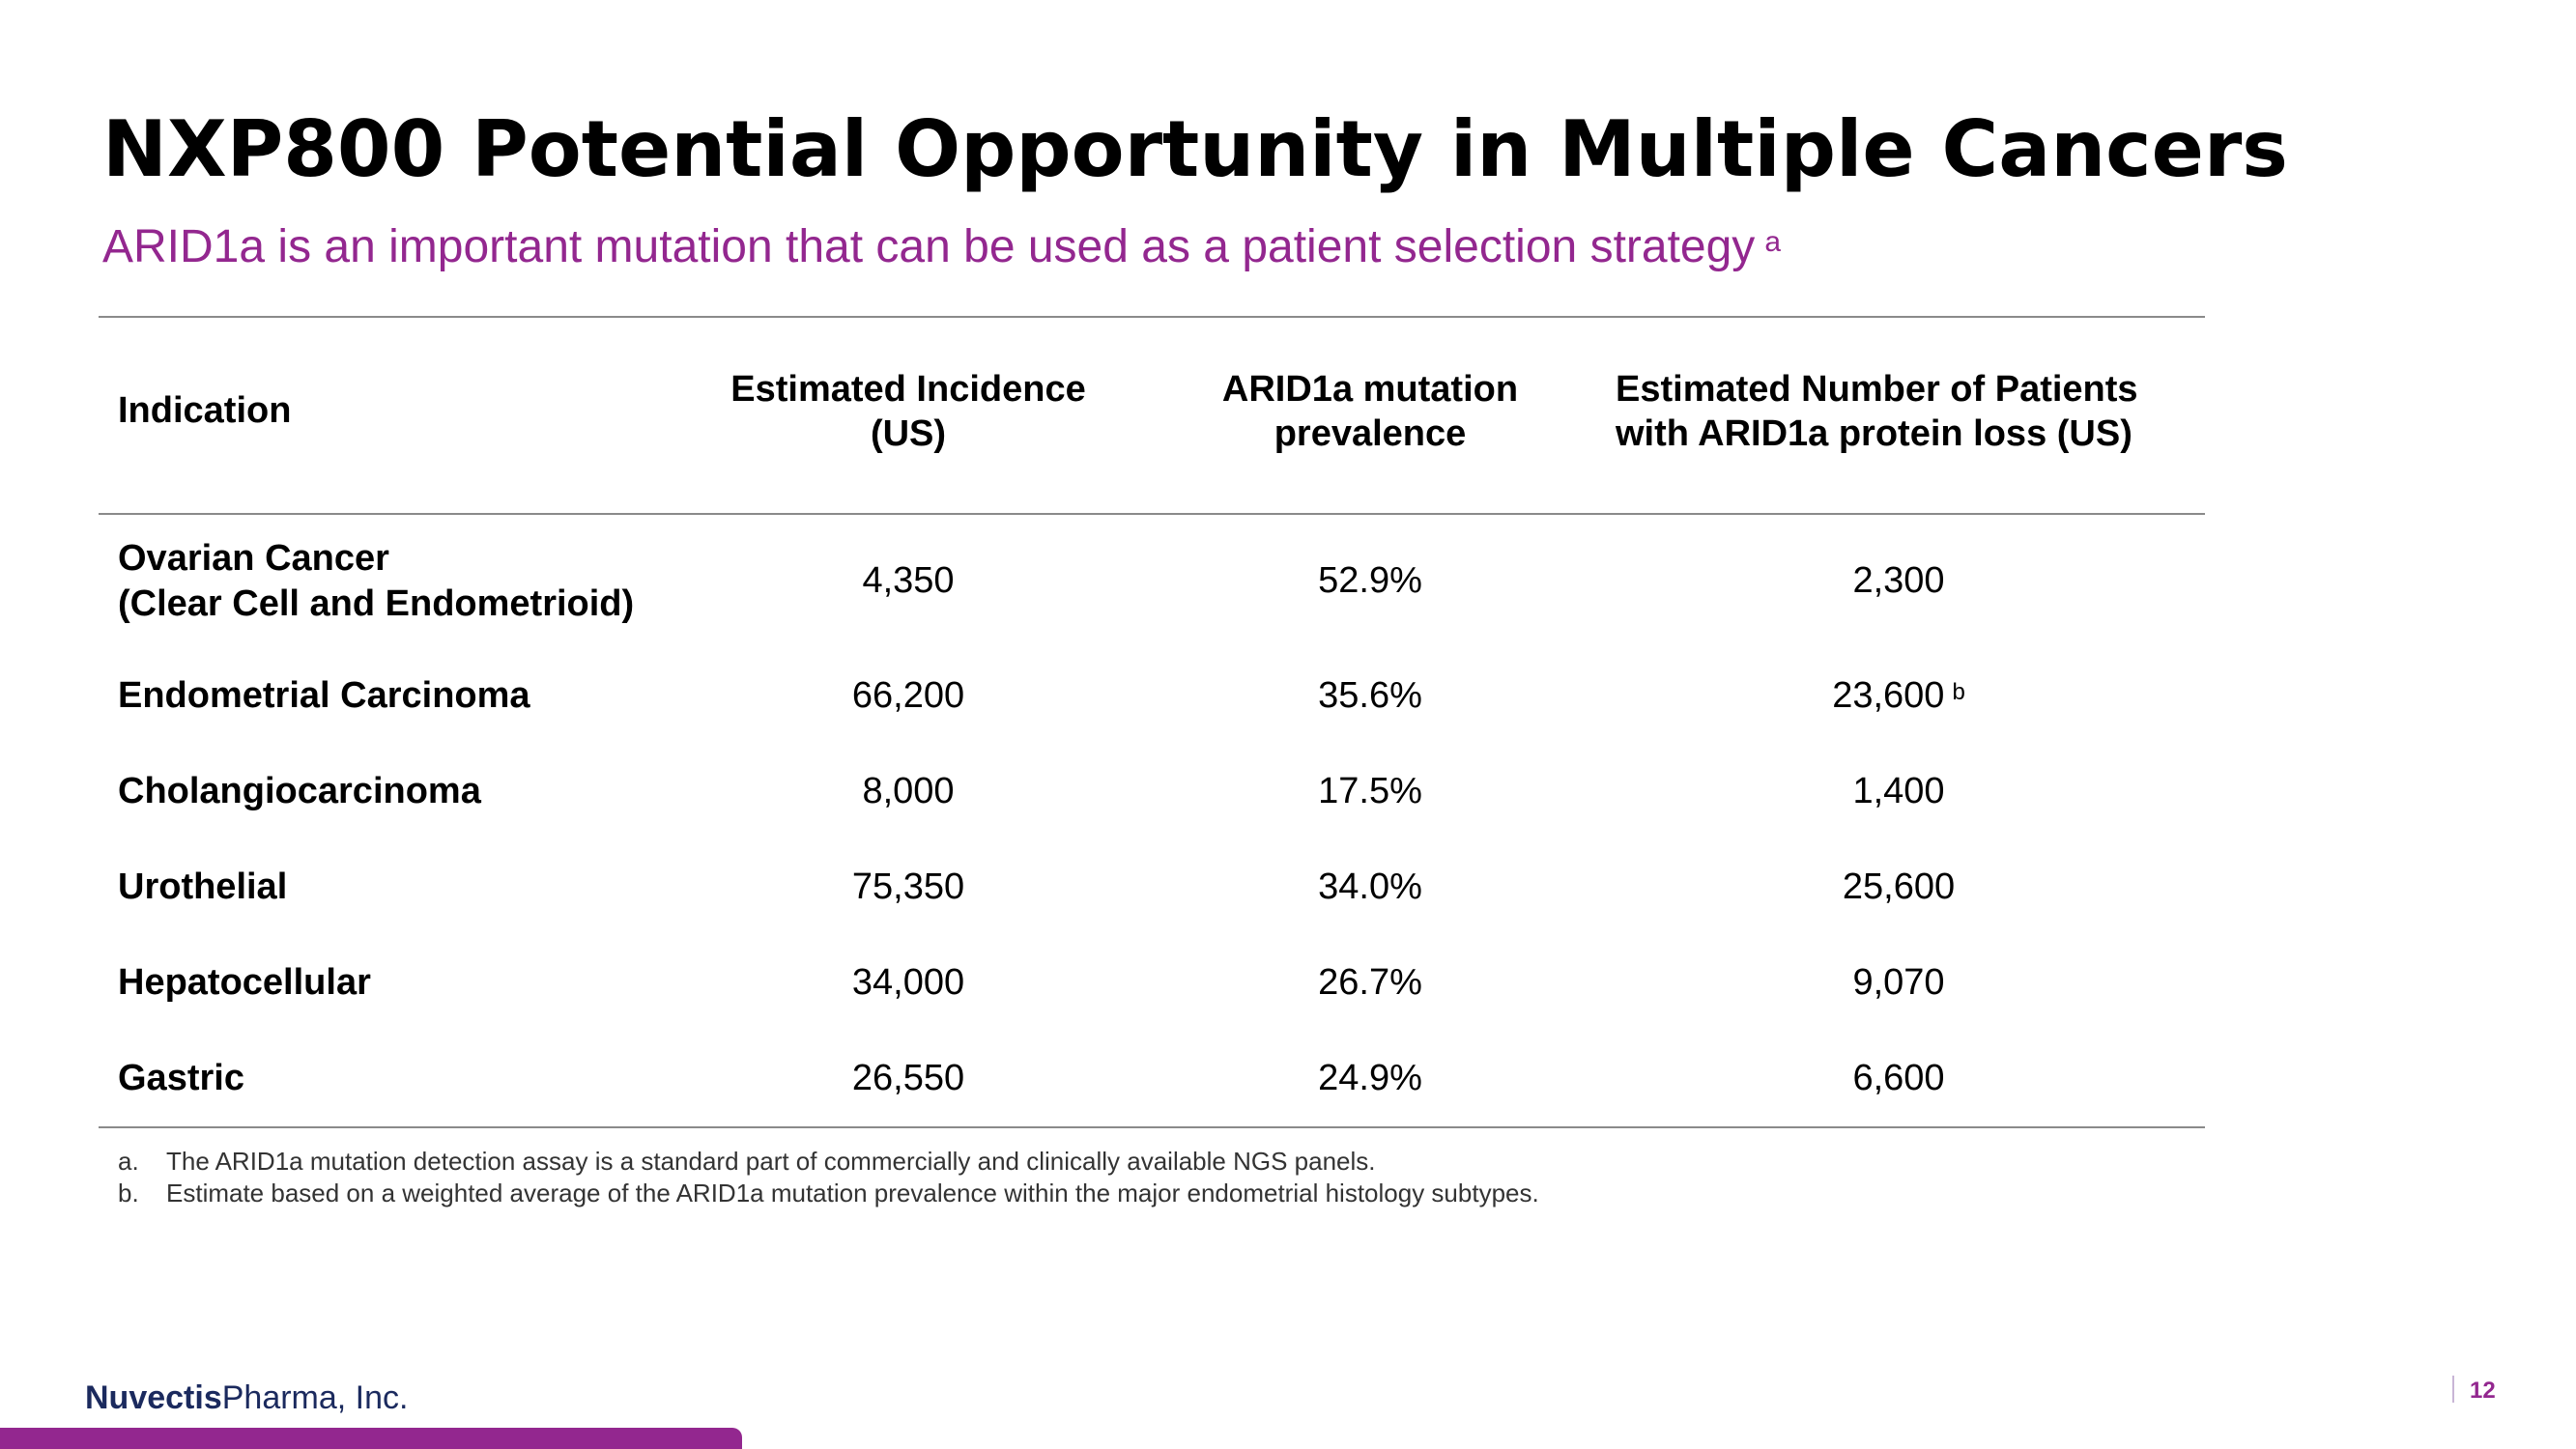  What do you see at coordinates (1370, 411) in the screenshot?
I see `header-arid1a-prevalence: ARID1a mutation prevalence` at bounding box center [1370, 411].